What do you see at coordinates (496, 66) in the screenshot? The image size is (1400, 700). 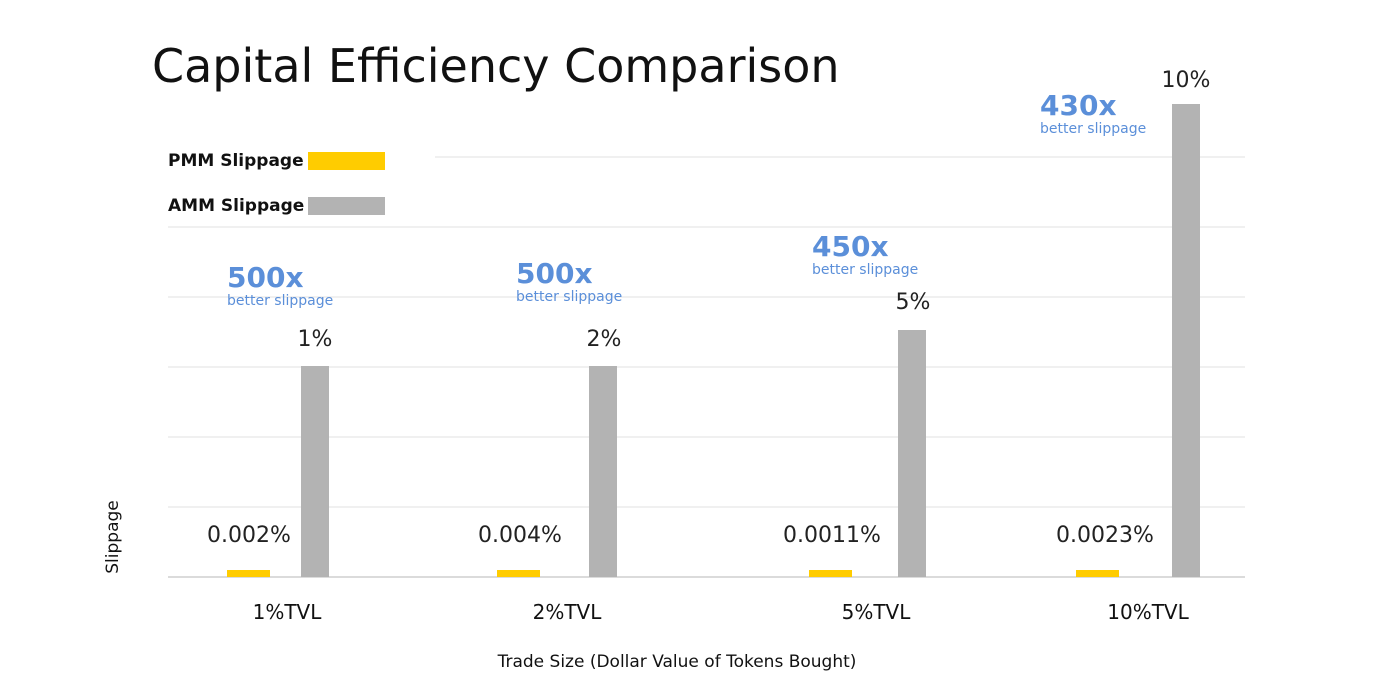 I see `chart-title: Capital Efficiency Comparison` at bounding box center [496, 66].